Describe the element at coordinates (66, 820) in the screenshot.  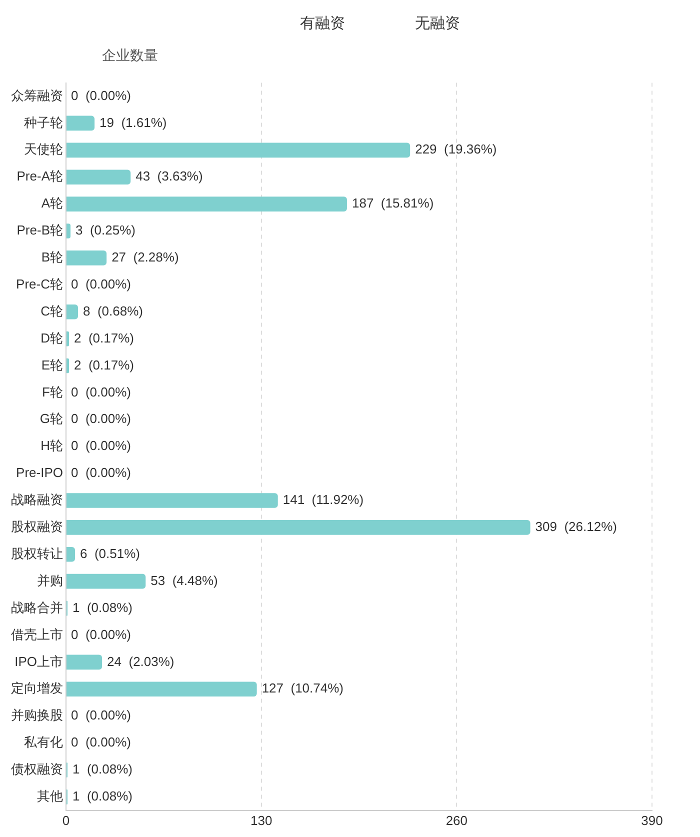
I see `x-tick-label: 0` at that location.